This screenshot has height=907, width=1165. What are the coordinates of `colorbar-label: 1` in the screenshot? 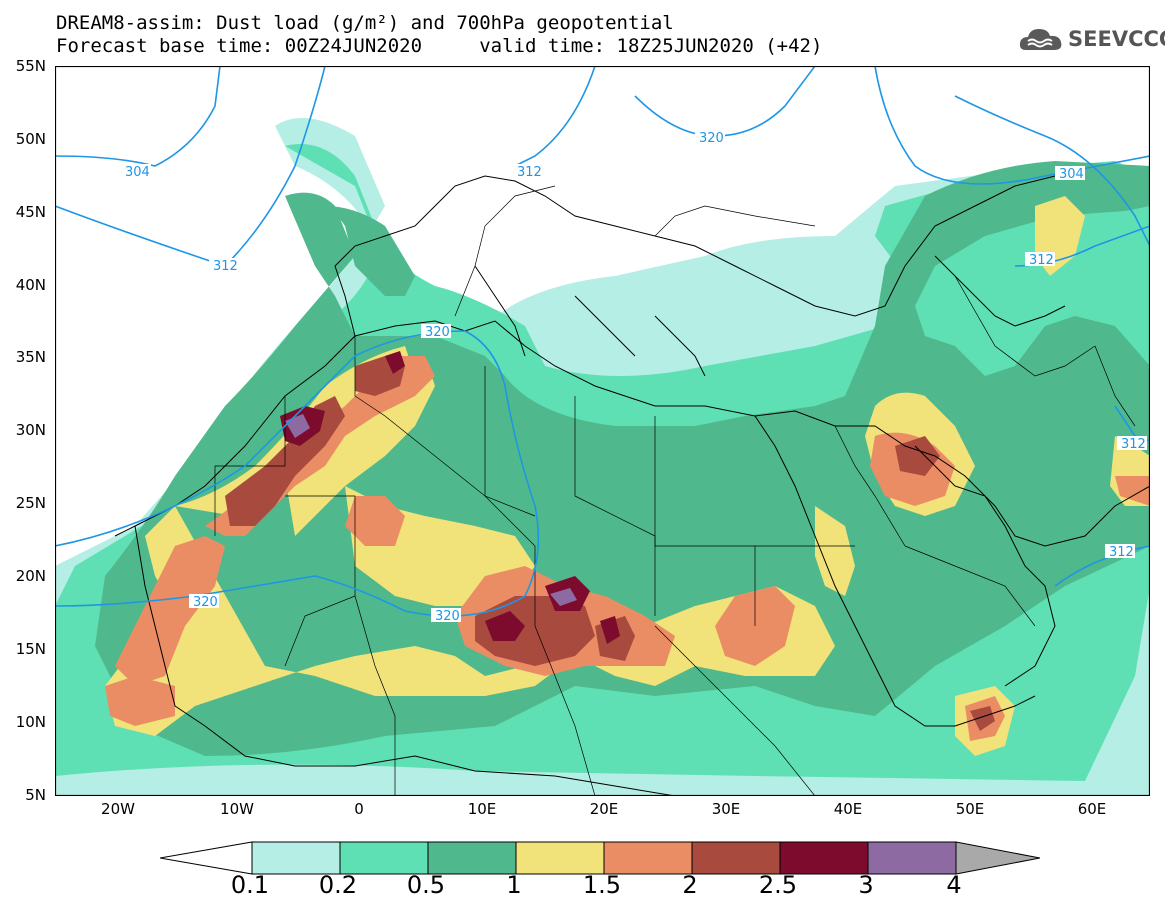 It's located at (514, 885).